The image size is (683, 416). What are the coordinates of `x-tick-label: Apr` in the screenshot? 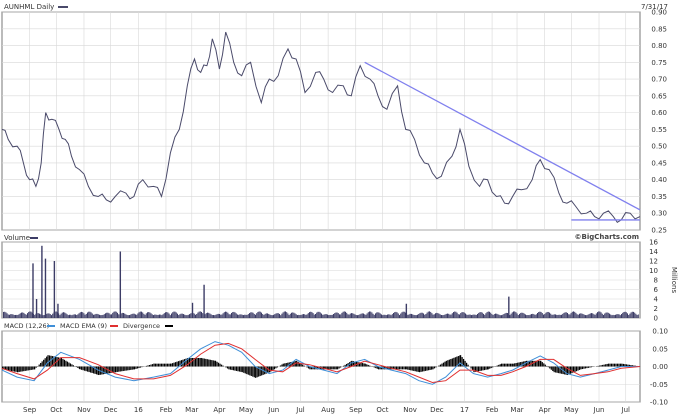 It's located at (545, 410).